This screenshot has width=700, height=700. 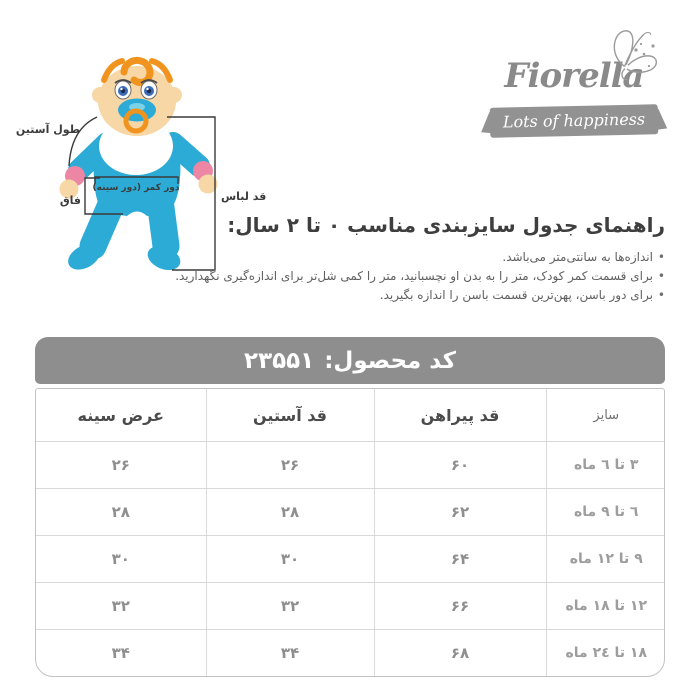 I want to click on guide-note: اندازه‌ها به سانتی‌متر می‌باشد., so click(x=350, y=257).